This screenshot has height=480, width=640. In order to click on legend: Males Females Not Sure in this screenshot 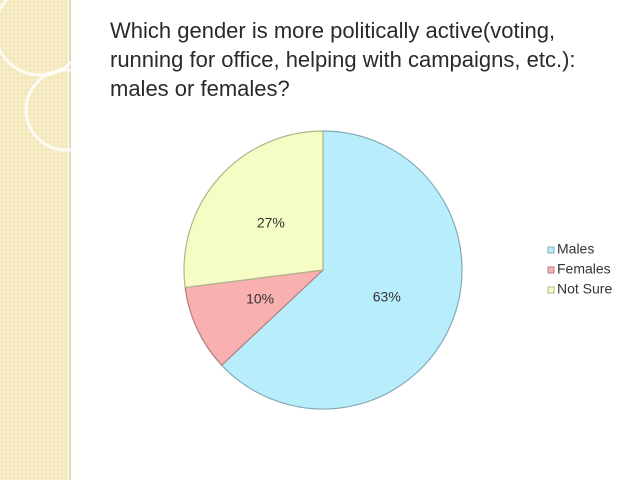, I will do `click(579, 269)`.